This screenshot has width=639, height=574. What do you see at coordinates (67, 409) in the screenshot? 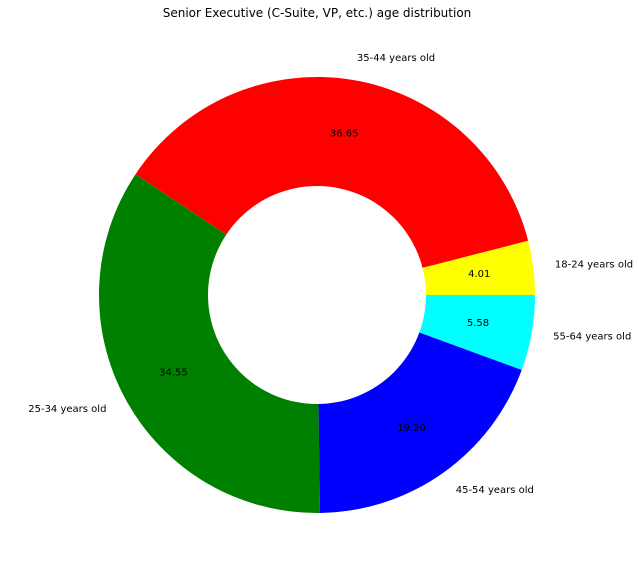
I see `category-label: 25-34 years old` at bounding box center [67, 409].